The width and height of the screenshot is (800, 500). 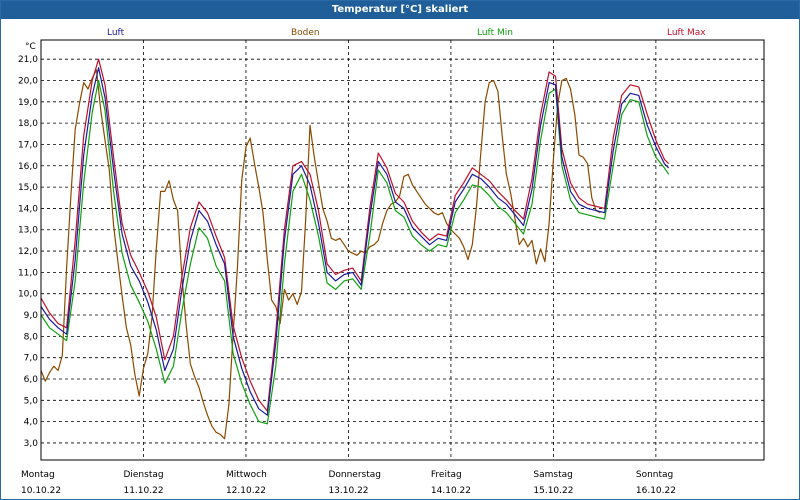 What do you see at coordinates (30, 47) in the screenshot?
I see `y-axis-unit-label: °C` at bounding box center [30, 47].